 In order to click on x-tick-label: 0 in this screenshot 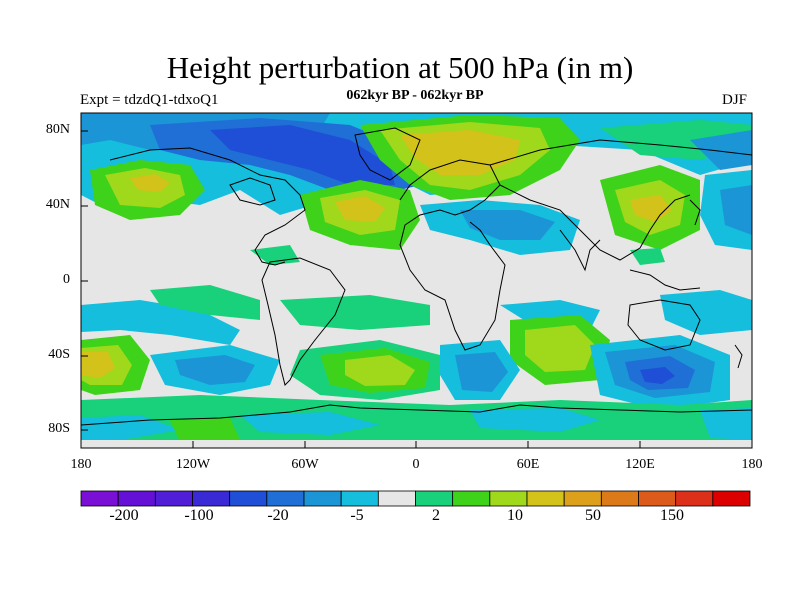, I will do `click(416, 464)`.